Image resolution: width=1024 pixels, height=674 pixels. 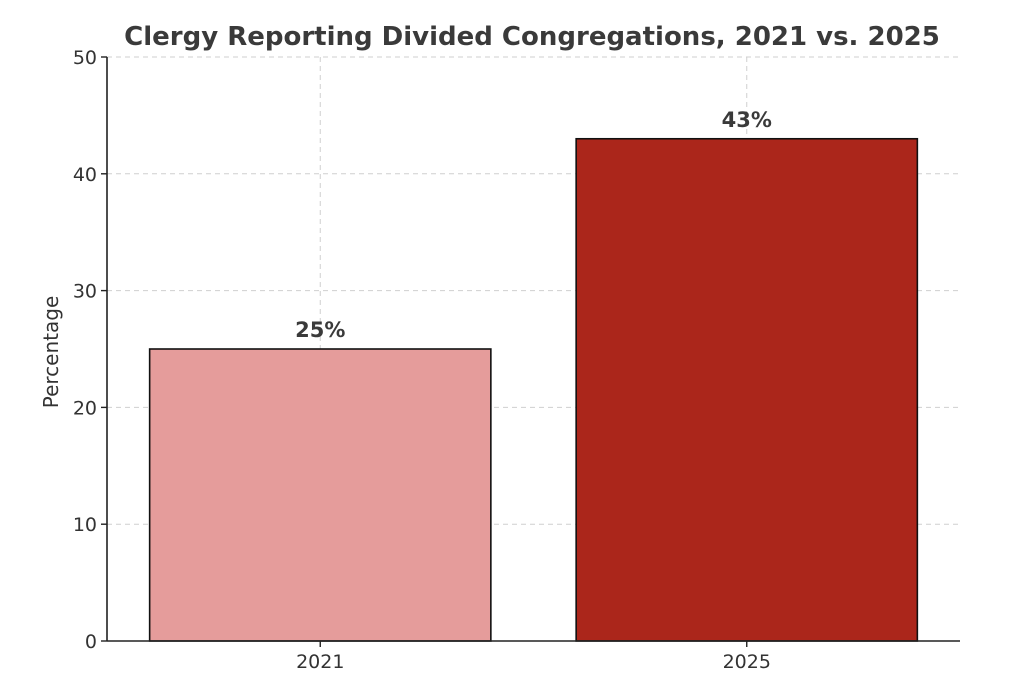 I want to click on y-tick-label: 10, so click(x=85, y=525).